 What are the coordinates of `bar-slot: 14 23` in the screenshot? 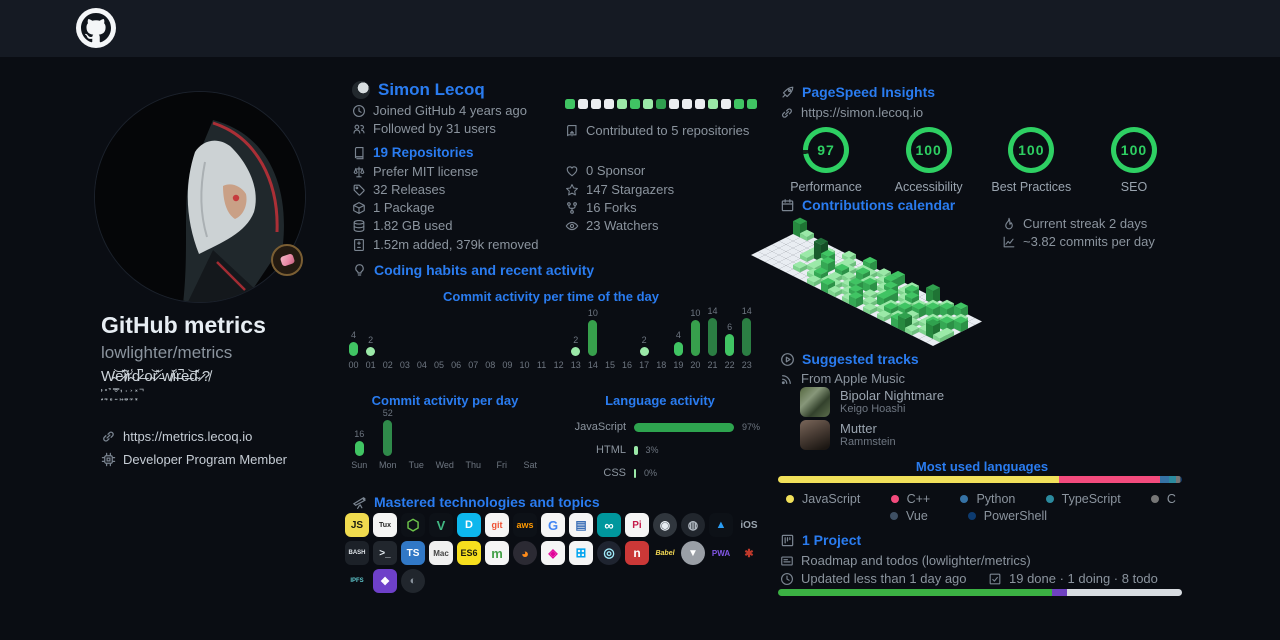 It's located at (746, 338).